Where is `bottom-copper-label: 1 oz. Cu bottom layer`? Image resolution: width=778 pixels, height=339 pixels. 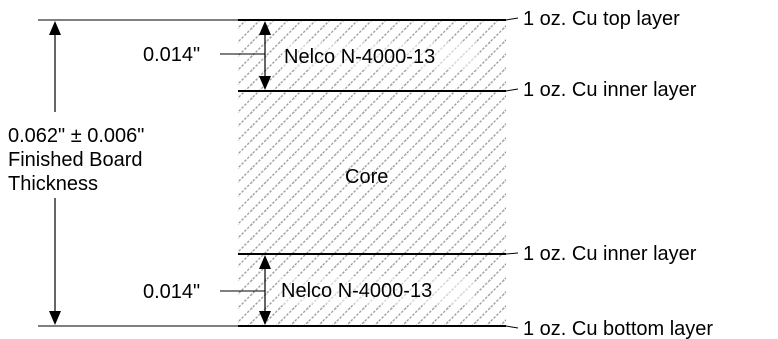
bottom-copper-label: 1 oz. Cu bottom layer is located at coordinates (618, 328).